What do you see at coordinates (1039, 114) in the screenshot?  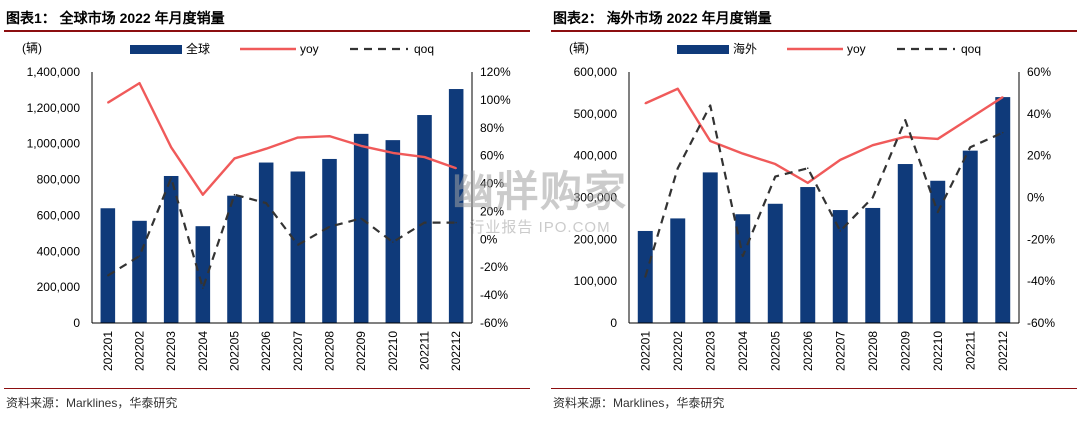 I see `right-tick-label: 40%` at bounding box center [1039, 114].